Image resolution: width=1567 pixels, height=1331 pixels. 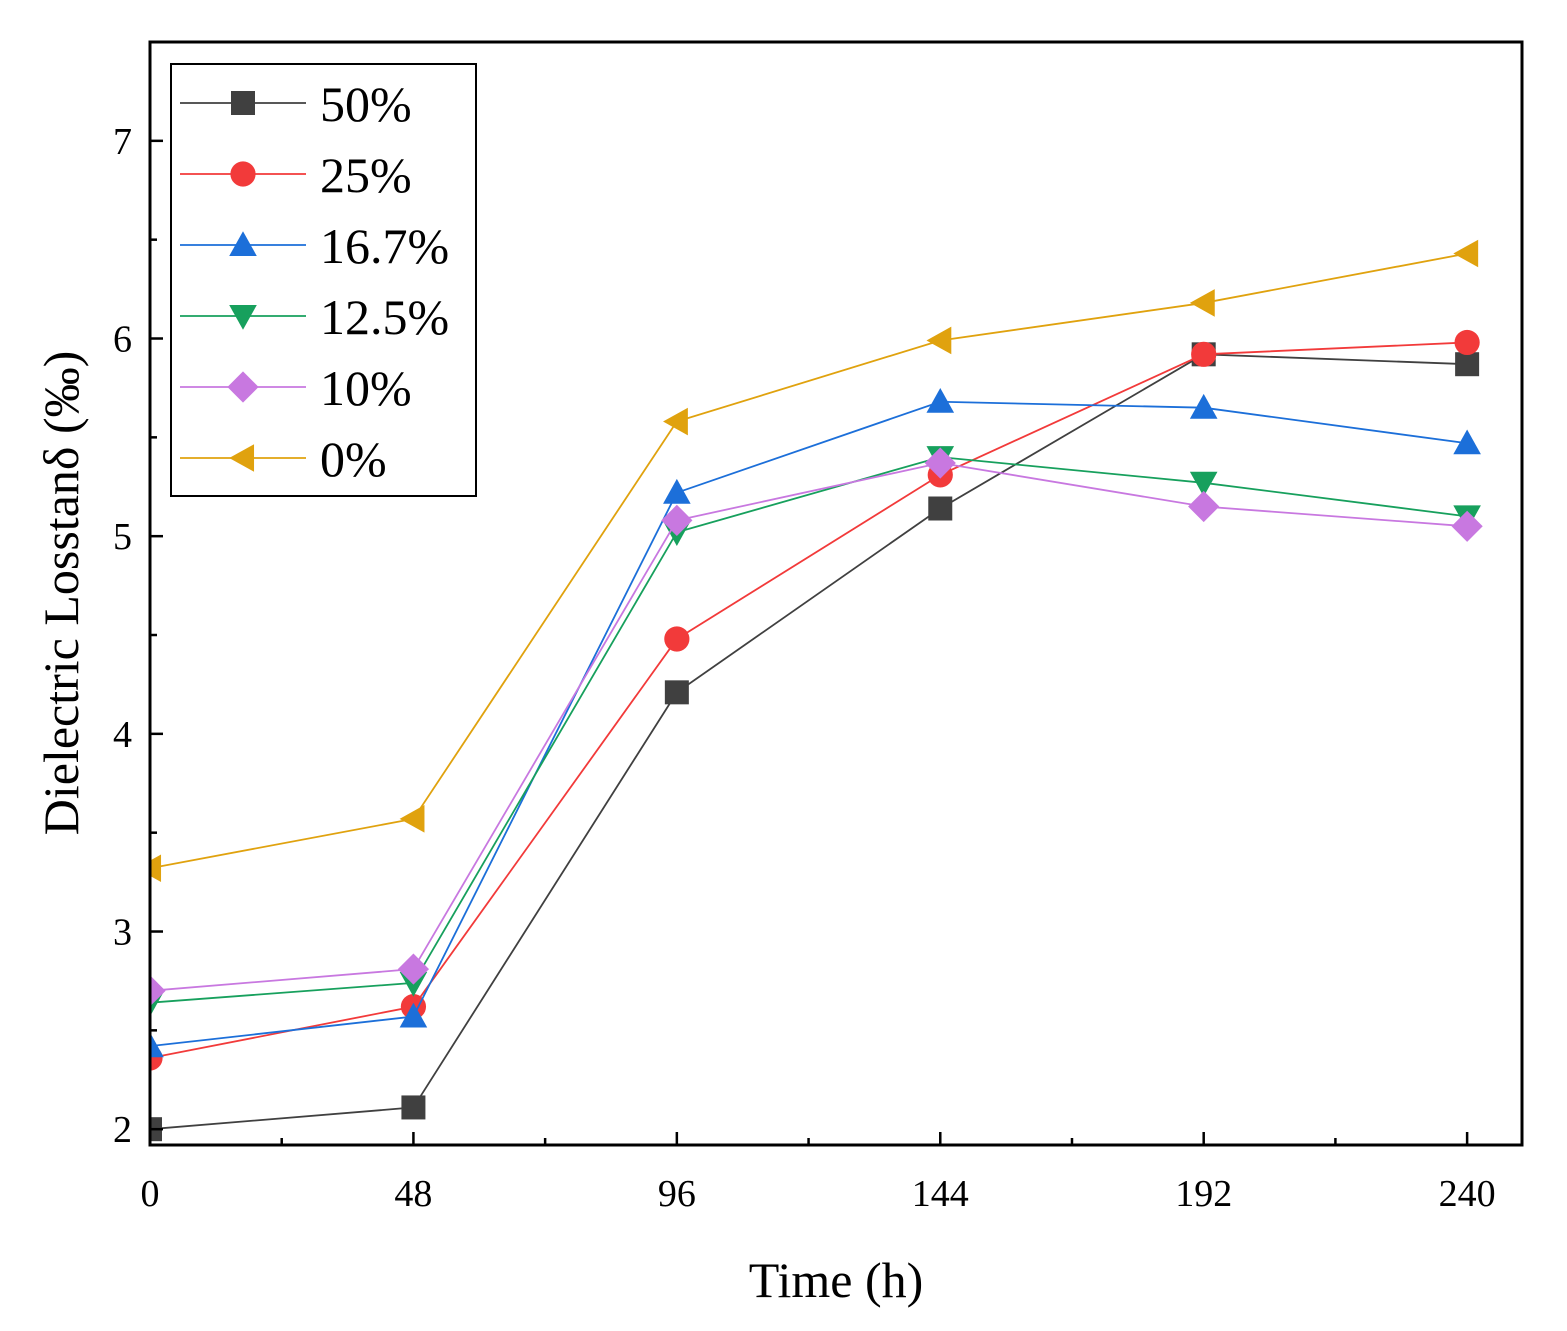 I want to click on legend-label: 25%, so click(x=366, y=175).